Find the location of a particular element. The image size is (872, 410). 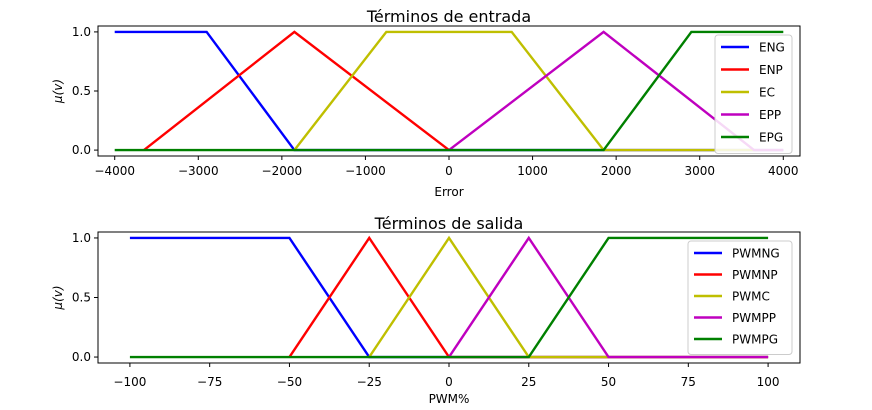

x-tick-label: 1000 is located at coordinates (532, 171).